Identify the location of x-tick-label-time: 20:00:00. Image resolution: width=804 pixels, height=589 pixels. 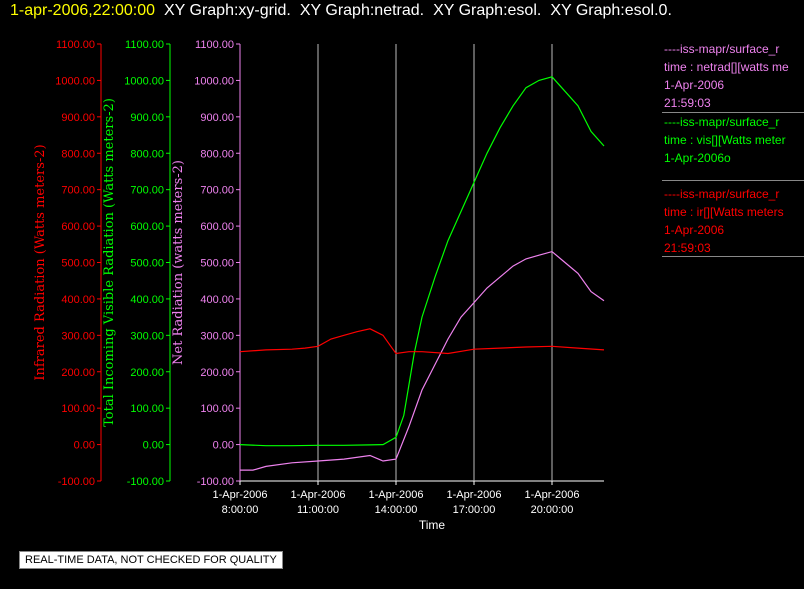
(552, 510).